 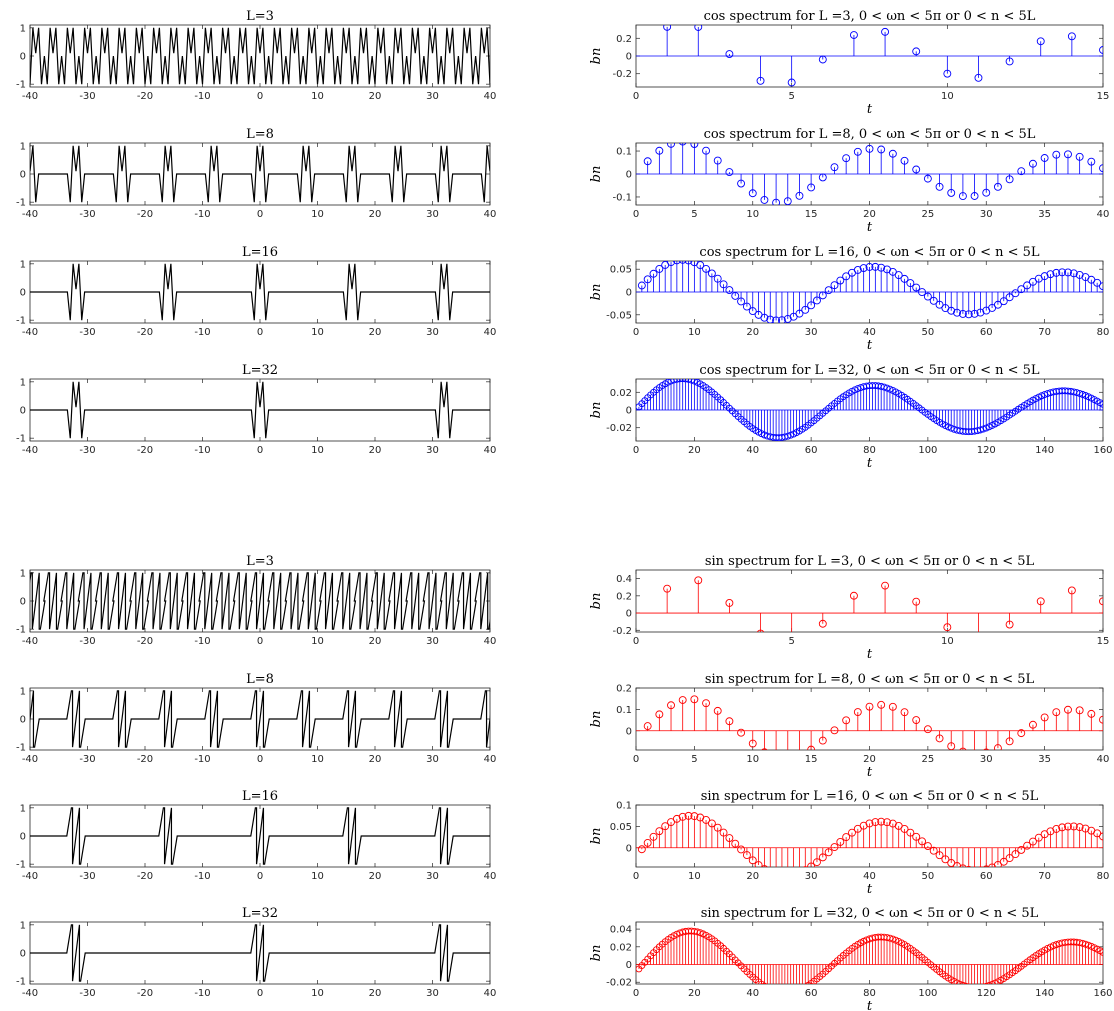 I want to click on y-tick-label: -0.1, so click(x=622, y=197).